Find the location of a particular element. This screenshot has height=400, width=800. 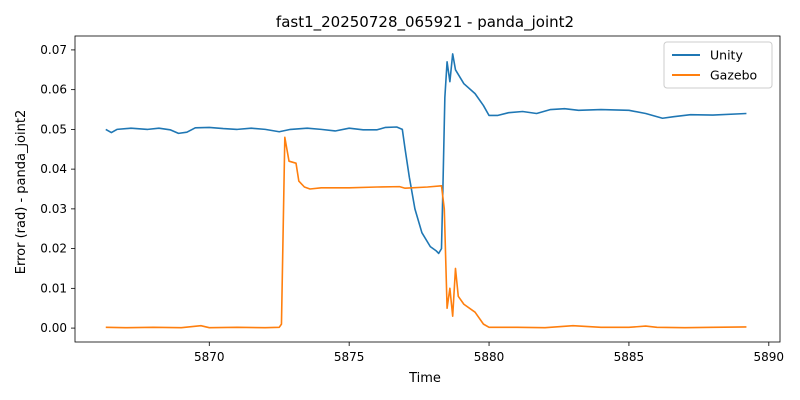

y-tick-label: 0.03 is located at coordinates (53, 209).